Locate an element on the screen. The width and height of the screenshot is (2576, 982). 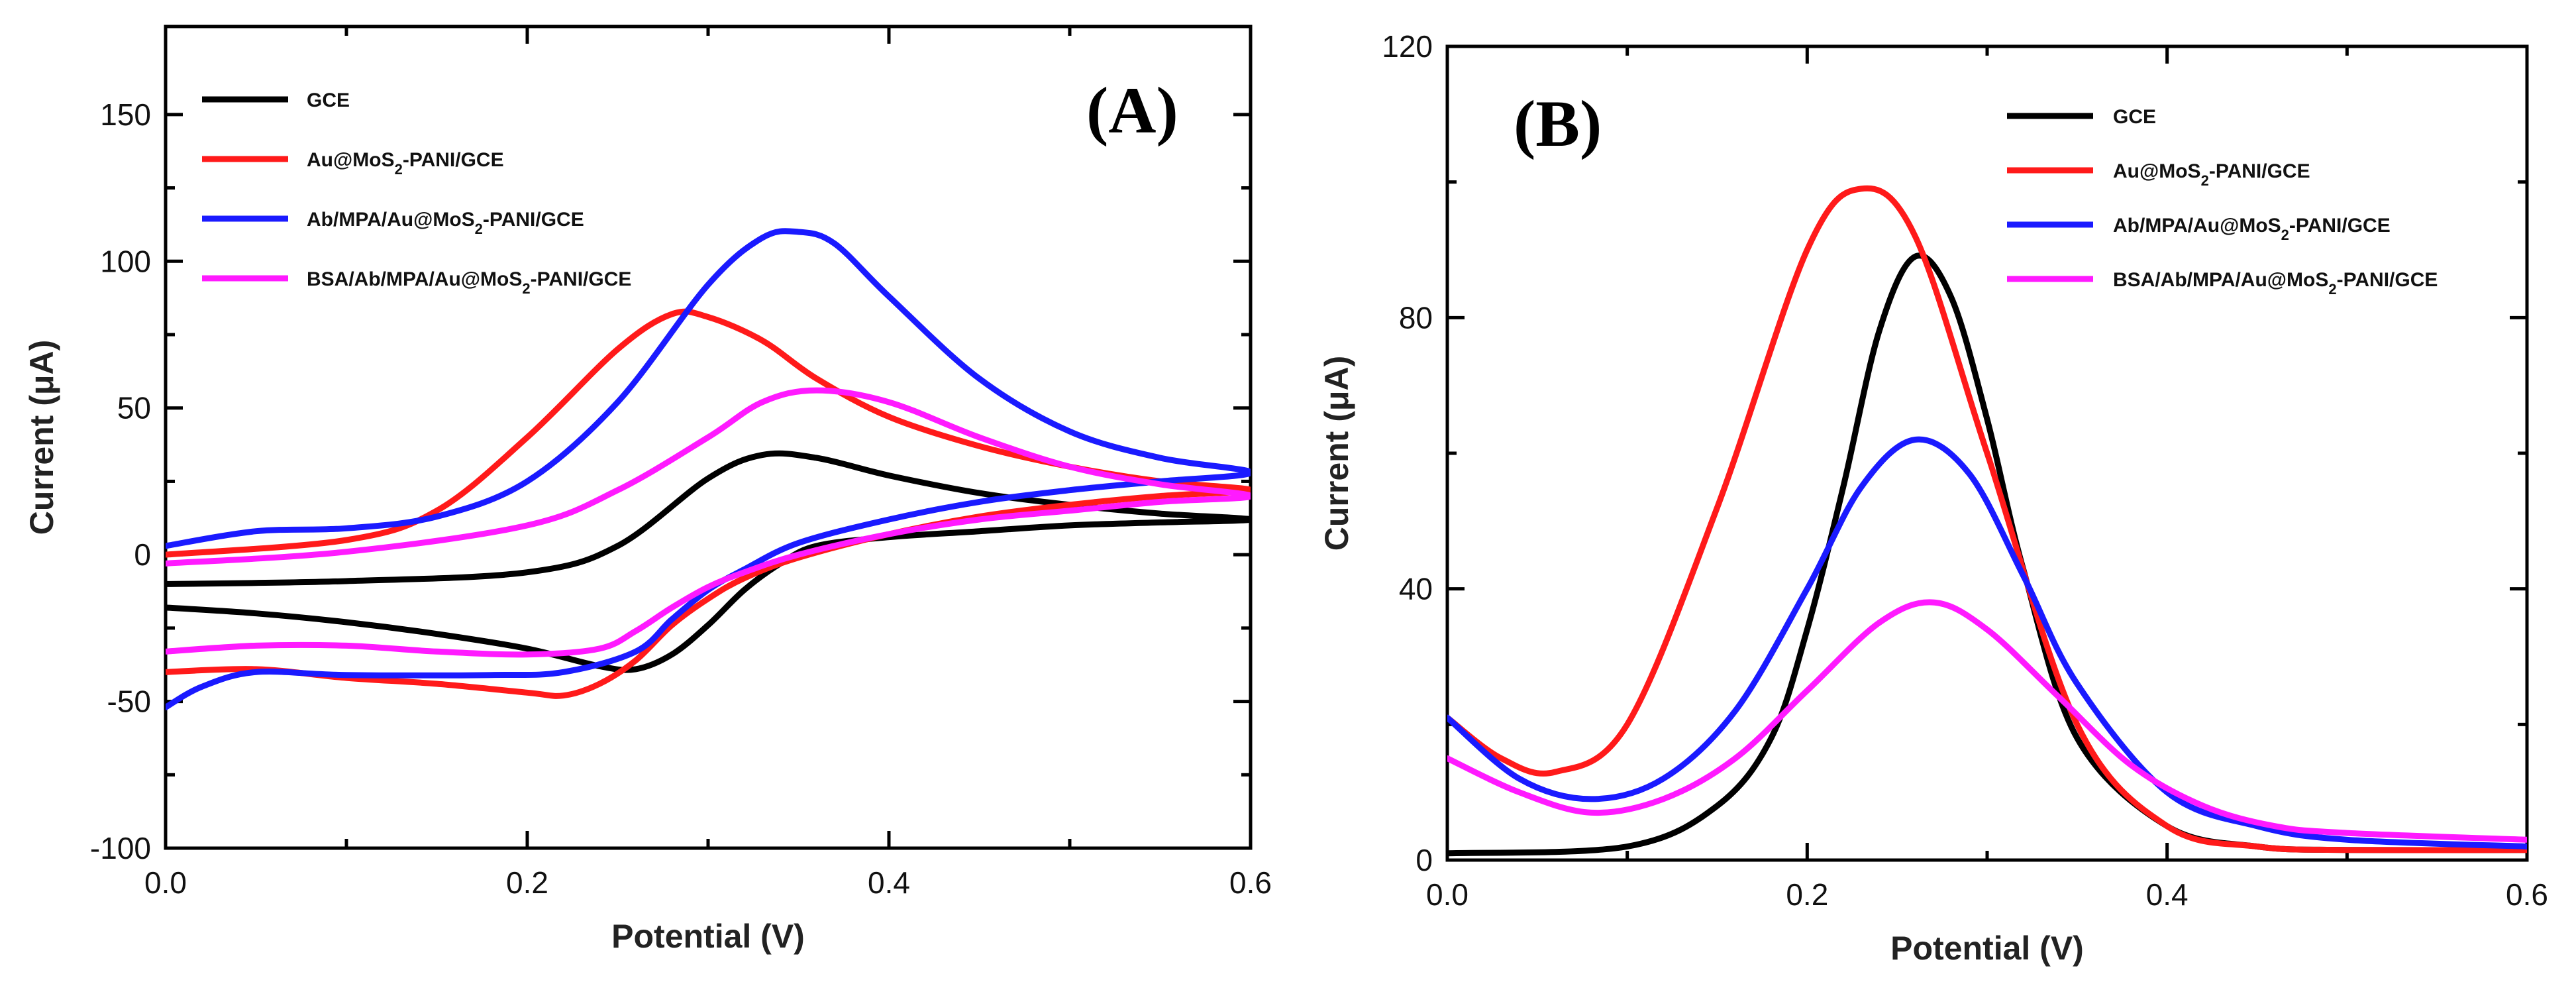
series-line-bsa-a is located at coordinates (708, 522).